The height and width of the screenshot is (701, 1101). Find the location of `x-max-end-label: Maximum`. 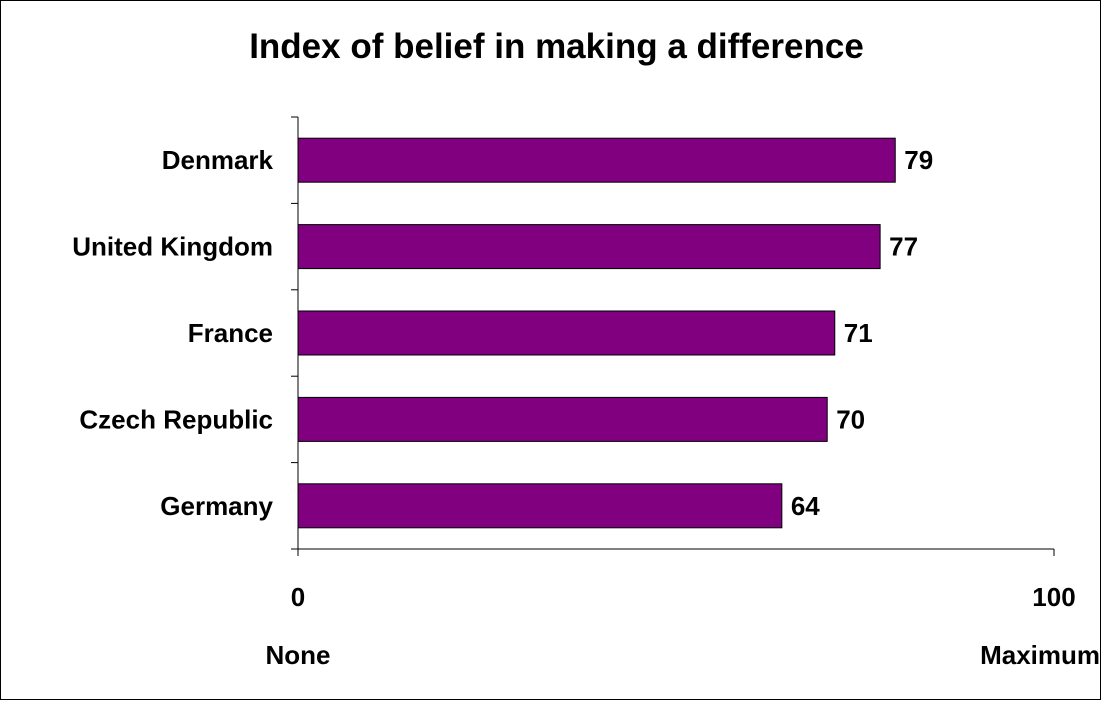

x-max-end-label: Maximum is located at coordinates (1040, 655).